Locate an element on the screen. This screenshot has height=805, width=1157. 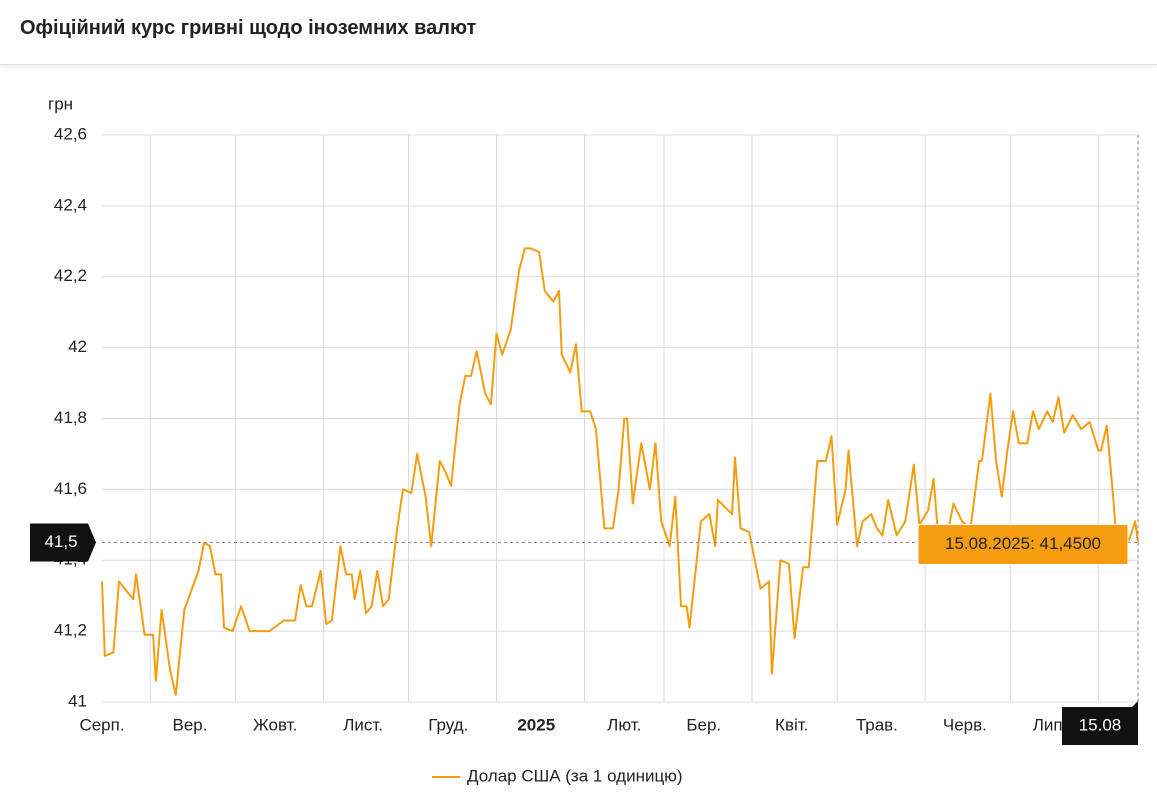
tooltip-text: 15.08.2025: 41,4500 is located at coordinates (1023, 543).